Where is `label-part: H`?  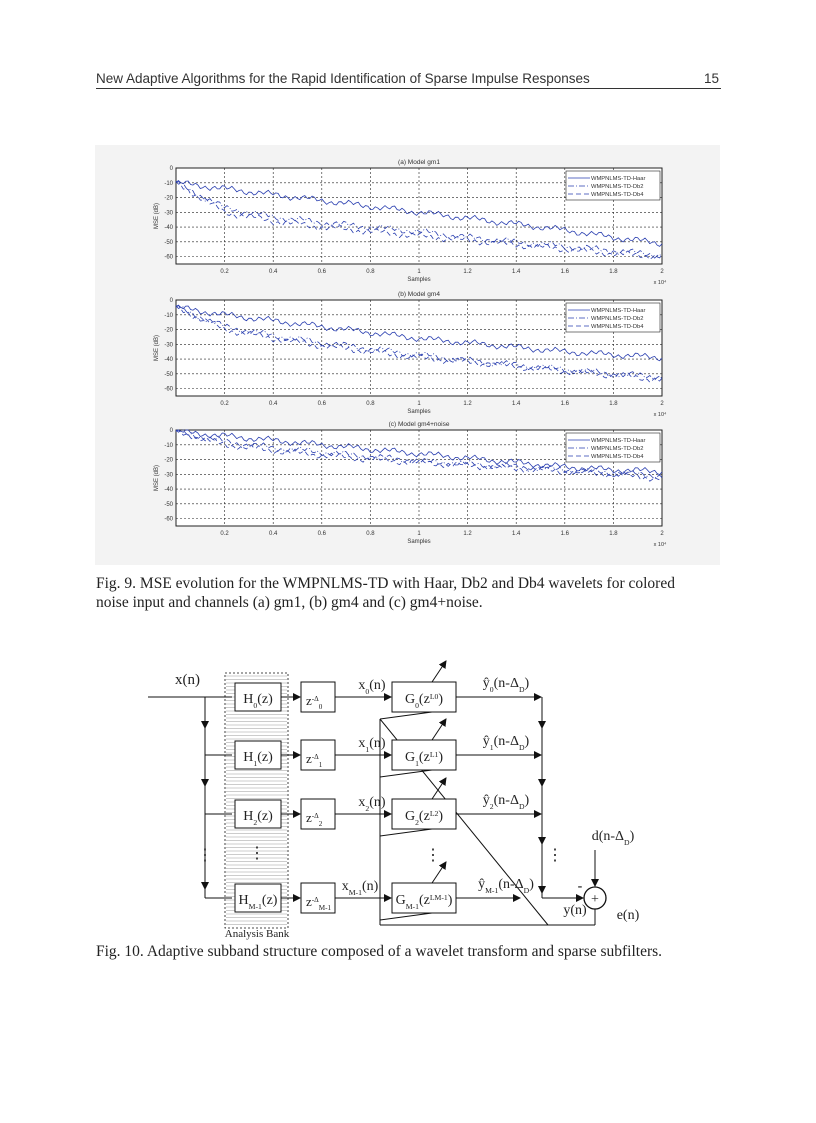 label-part: H is located at coordinates (248, 816).